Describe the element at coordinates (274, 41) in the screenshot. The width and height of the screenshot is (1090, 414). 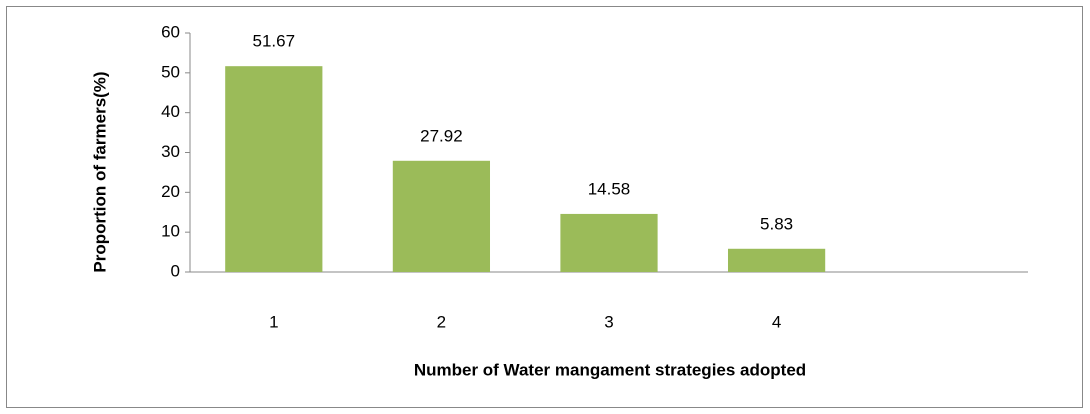
I see `value-label: 51.67` at that location.